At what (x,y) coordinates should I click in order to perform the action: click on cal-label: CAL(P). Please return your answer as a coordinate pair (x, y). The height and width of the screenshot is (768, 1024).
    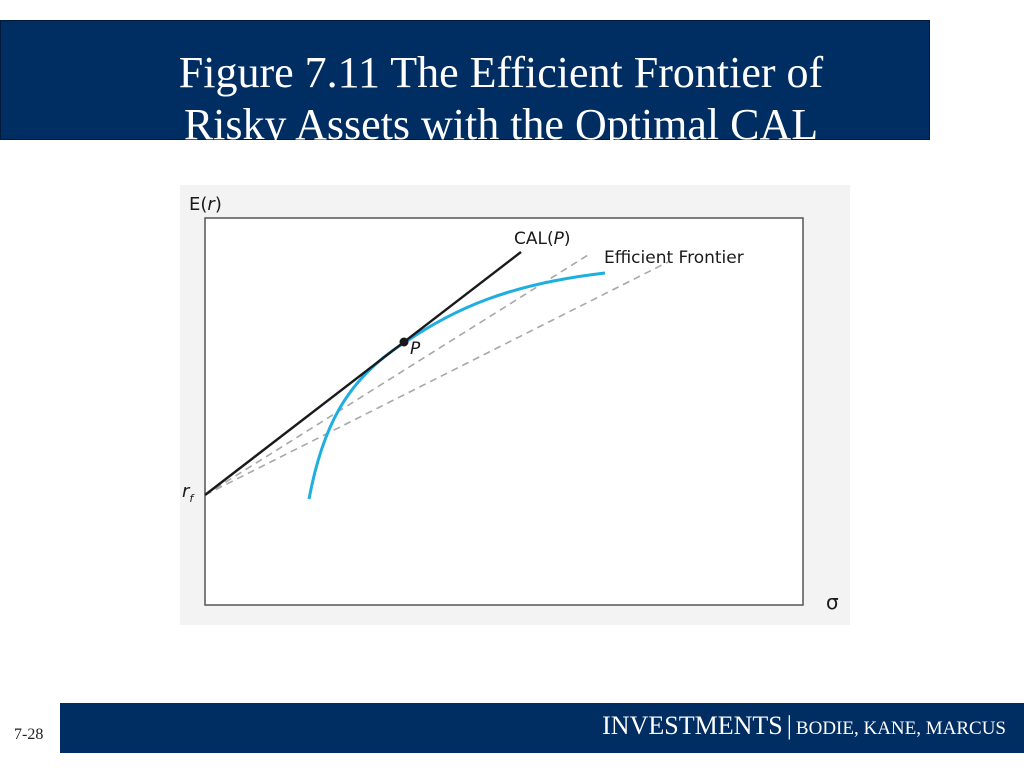
    Looking at the image, I should click on (542, 239).